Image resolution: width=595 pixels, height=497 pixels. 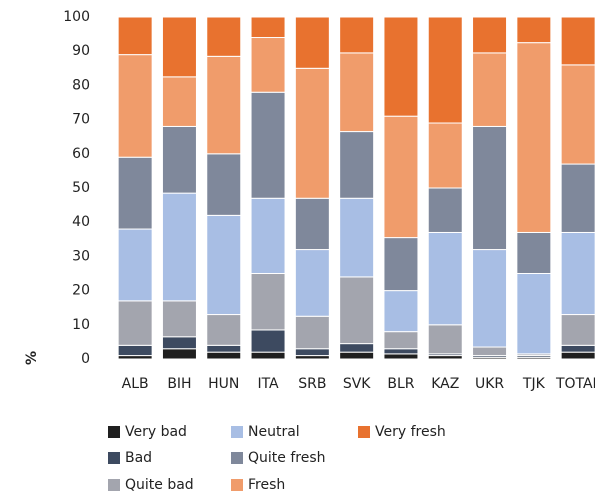 What do you see at coordinates (76, 17) in the screenshot?
I see `y-tick-label: 100` at bounding box center [76, 17].